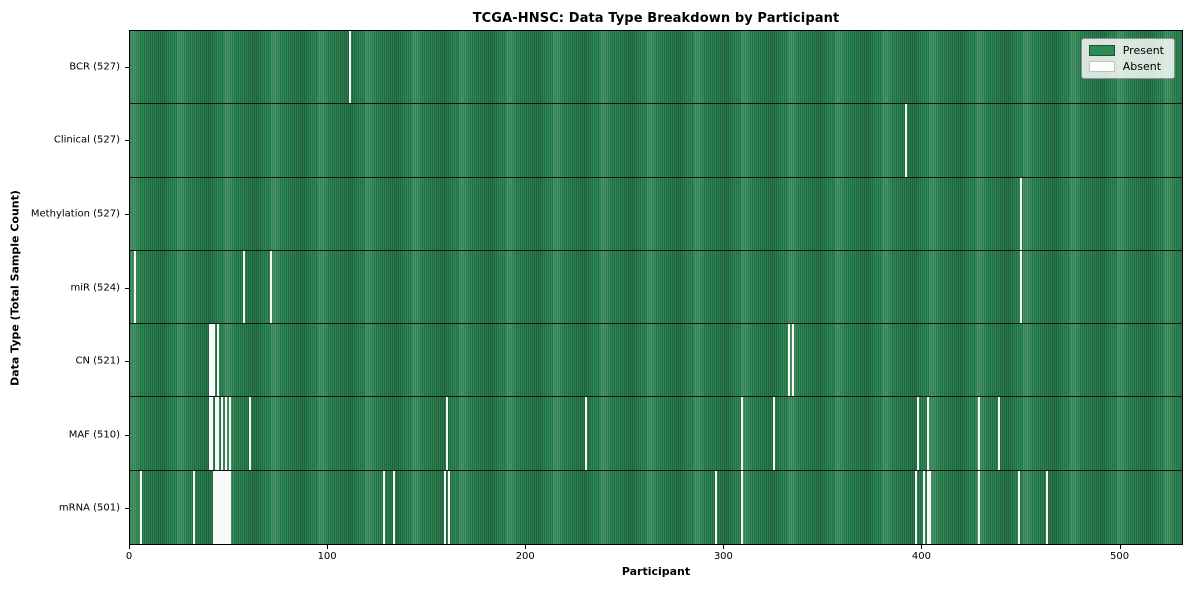 The image size is (1200, 600). I want to click on y-tick-label-mRNA: mRNA (501), so click(89, 508).